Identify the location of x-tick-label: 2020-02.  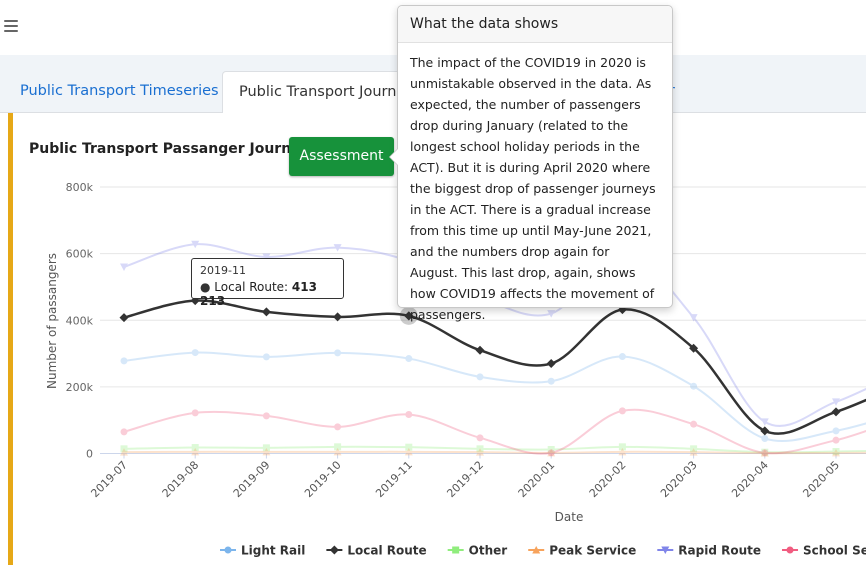
(608, 479).